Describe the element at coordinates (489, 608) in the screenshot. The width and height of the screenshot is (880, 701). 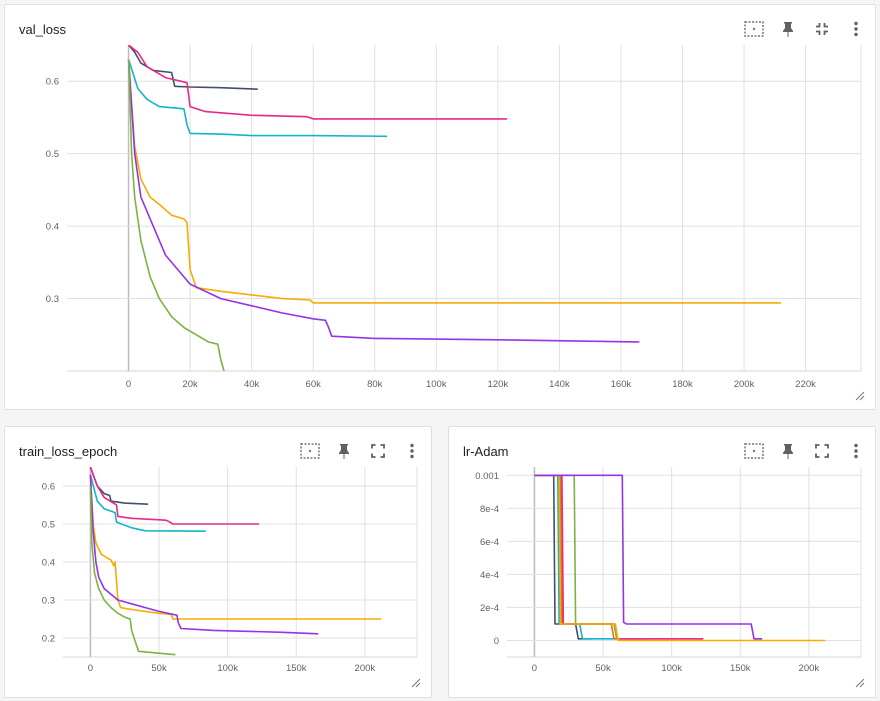
I see `y-tick-label: 2e-4` at that location.